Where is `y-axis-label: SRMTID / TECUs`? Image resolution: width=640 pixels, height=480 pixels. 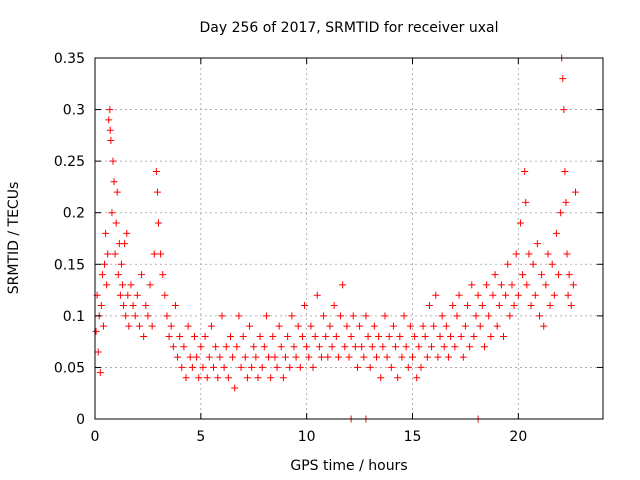 y-axis-label: SRMTID / TECUs is located at coordinates (14, 238).